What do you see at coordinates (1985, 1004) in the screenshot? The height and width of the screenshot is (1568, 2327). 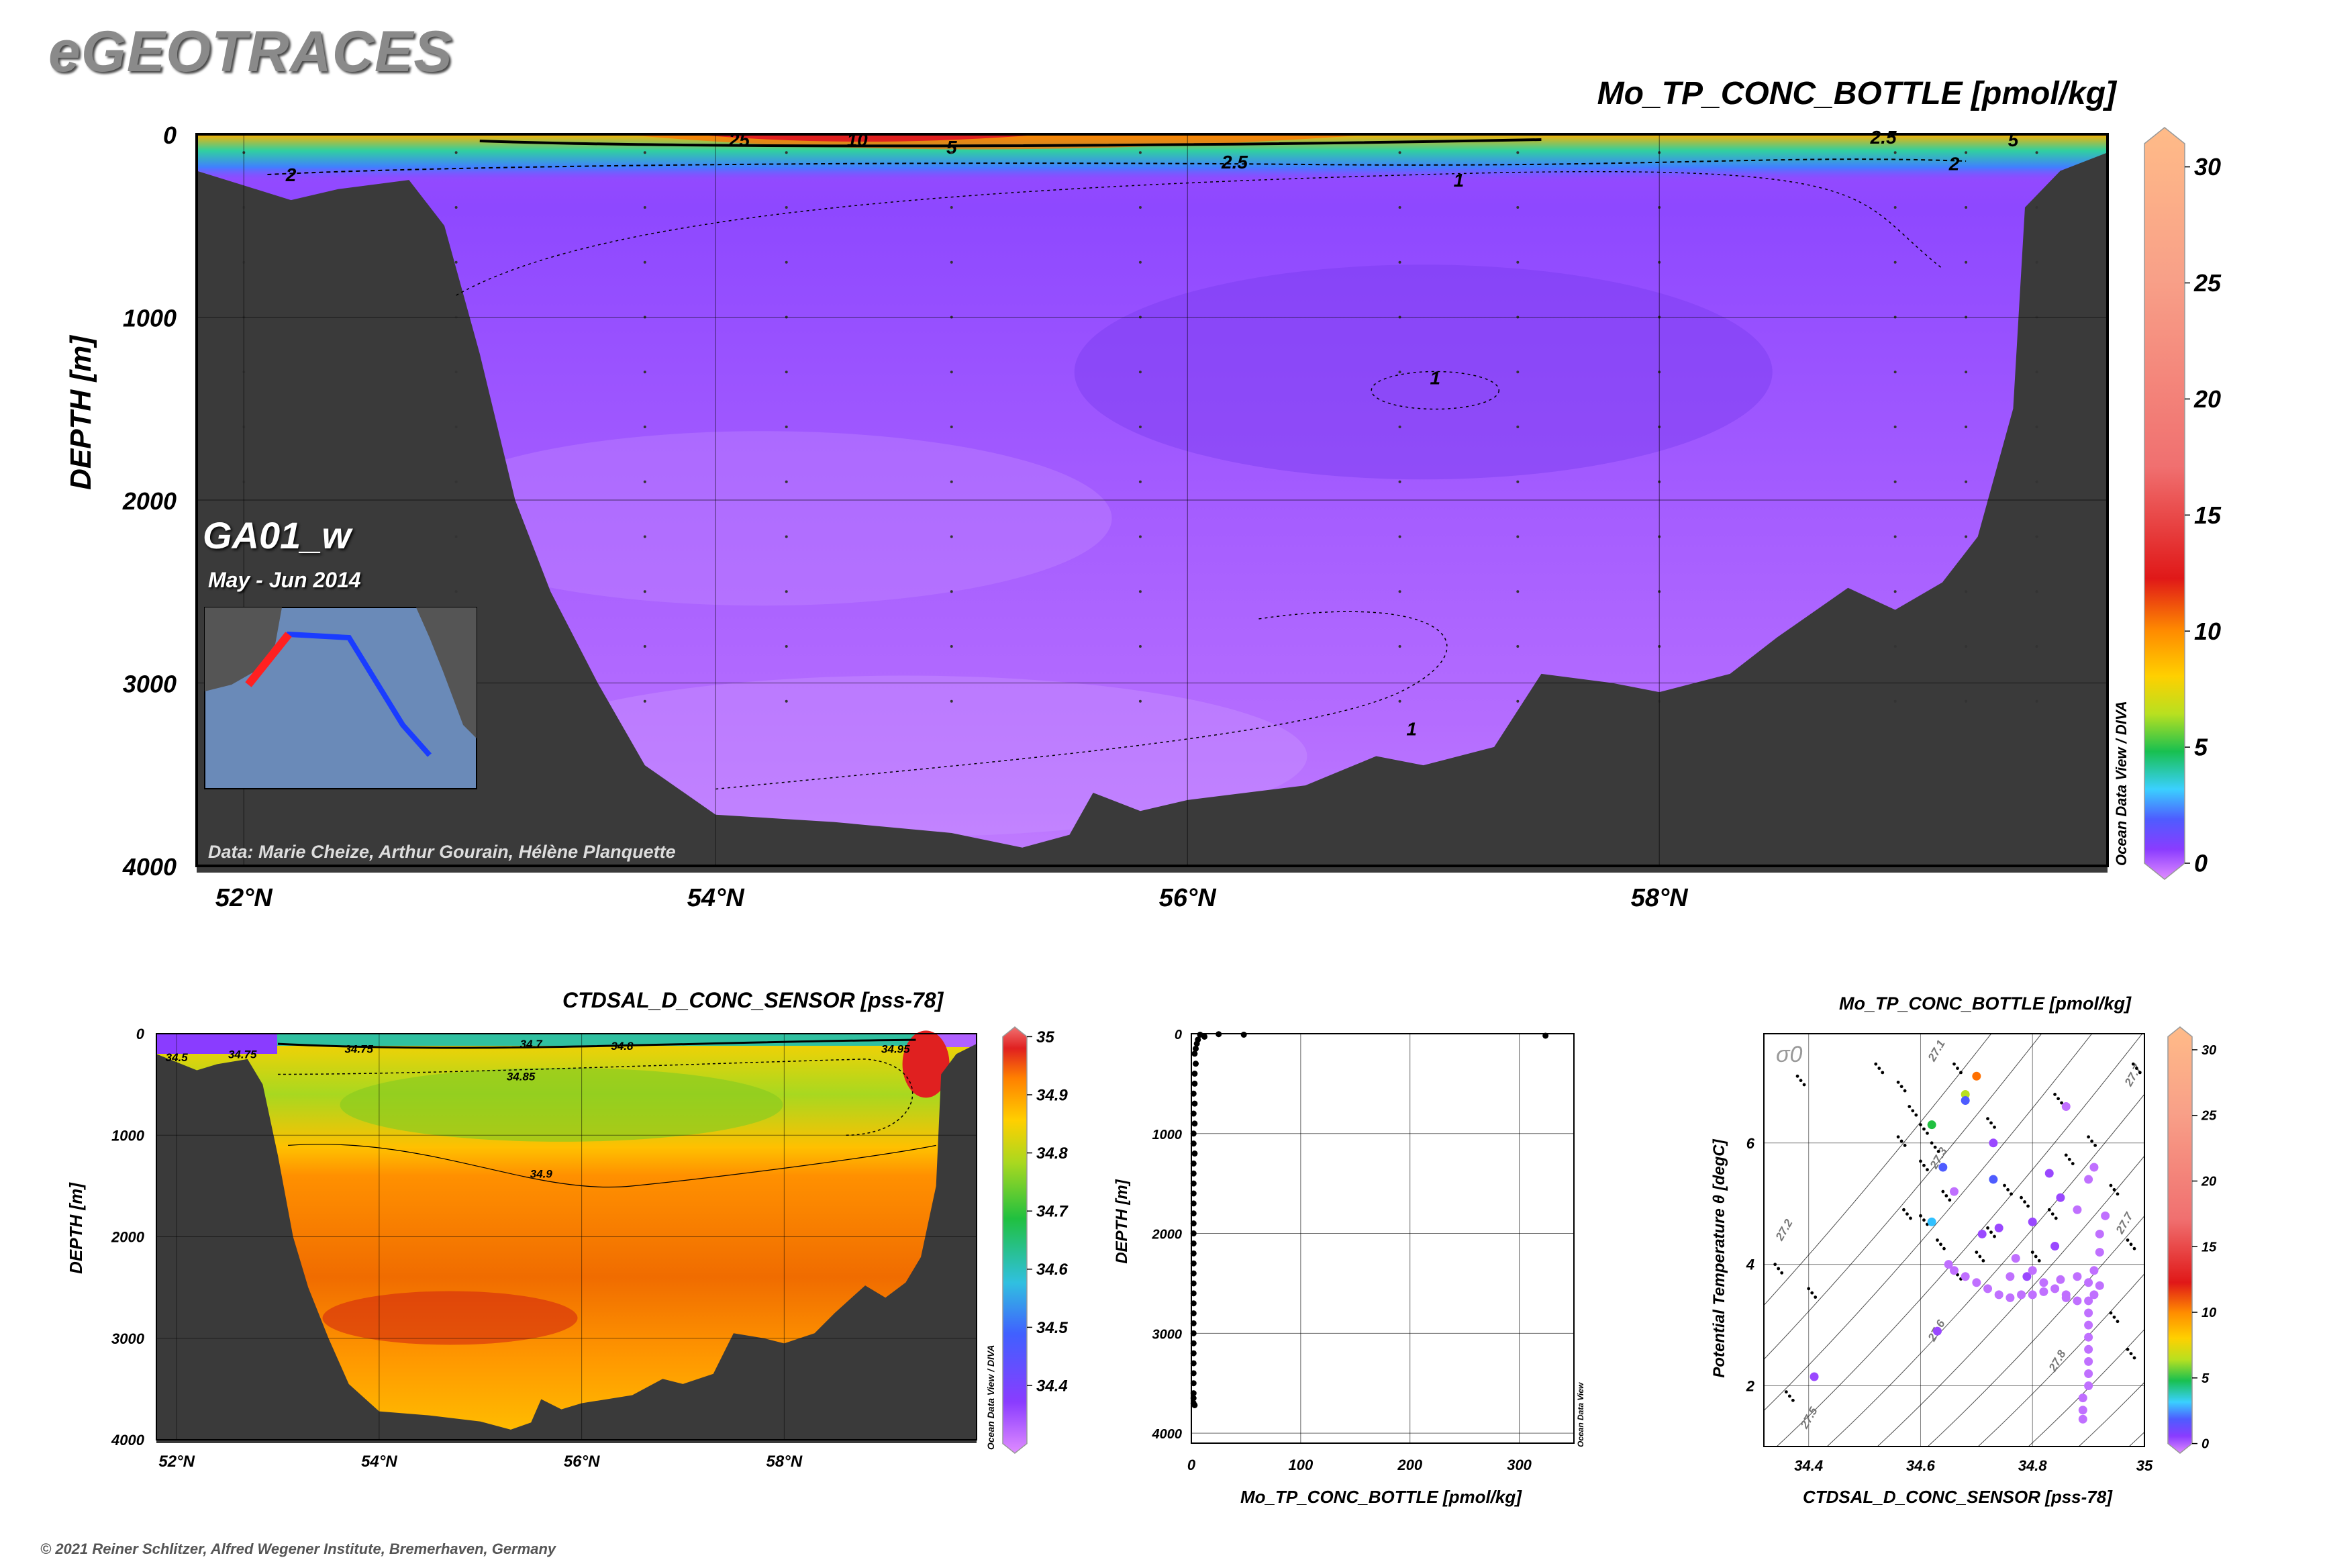 I see `ts-diagram-title: Mo_TP_CONC_BOTTLE [pmol/kg]` at bounding box center [1985, 1004].